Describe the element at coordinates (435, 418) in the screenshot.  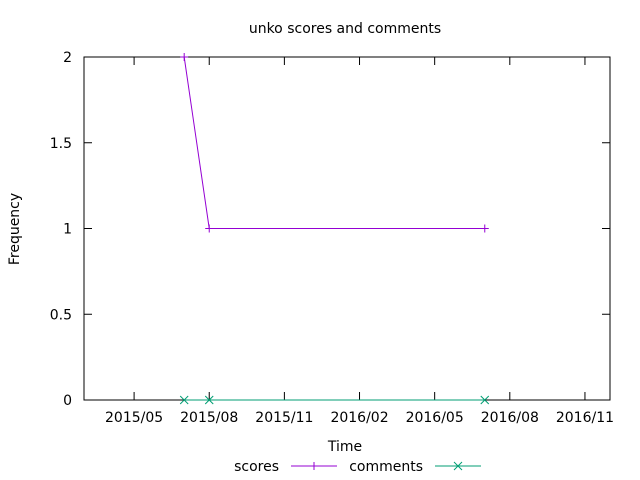
I see `x-tick-label: 2016/05` at that location.